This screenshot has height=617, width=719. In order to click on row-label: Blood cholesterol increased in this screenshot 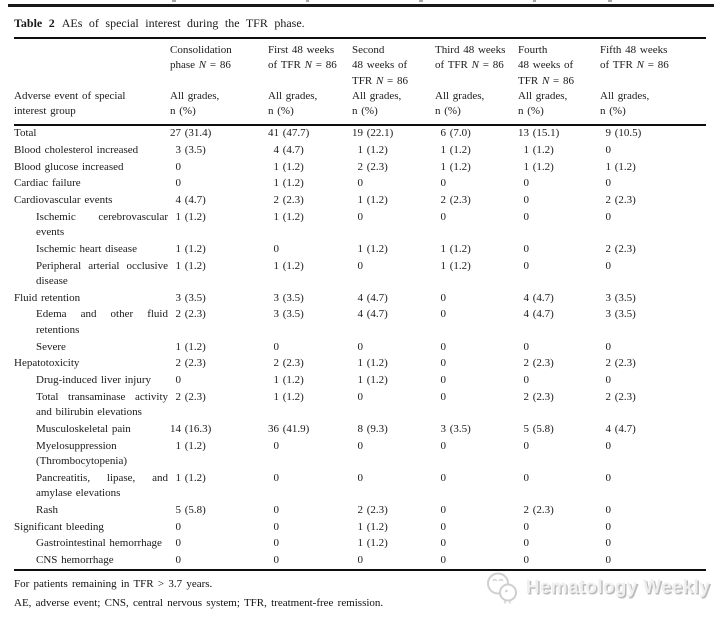, I will do `click(76, 149)`.